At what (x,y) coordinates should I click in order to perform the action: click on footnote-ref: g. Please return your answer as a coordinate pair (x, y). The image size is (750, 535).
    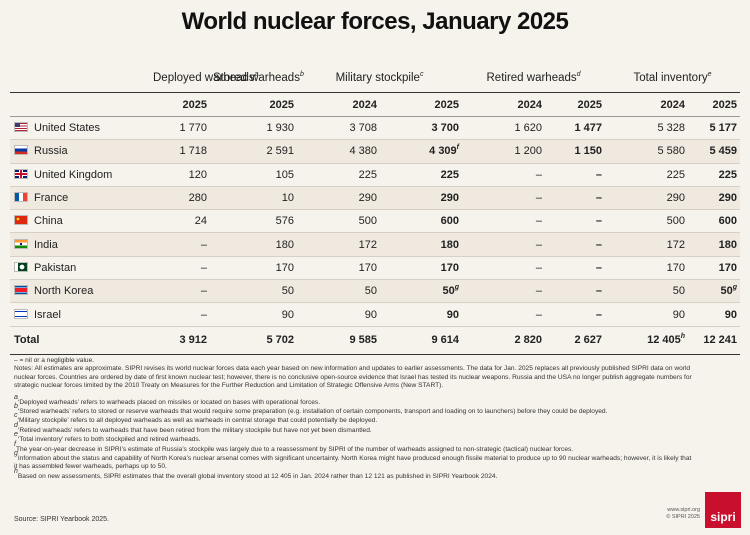
    Looking at the image, I should click on (457, 288).